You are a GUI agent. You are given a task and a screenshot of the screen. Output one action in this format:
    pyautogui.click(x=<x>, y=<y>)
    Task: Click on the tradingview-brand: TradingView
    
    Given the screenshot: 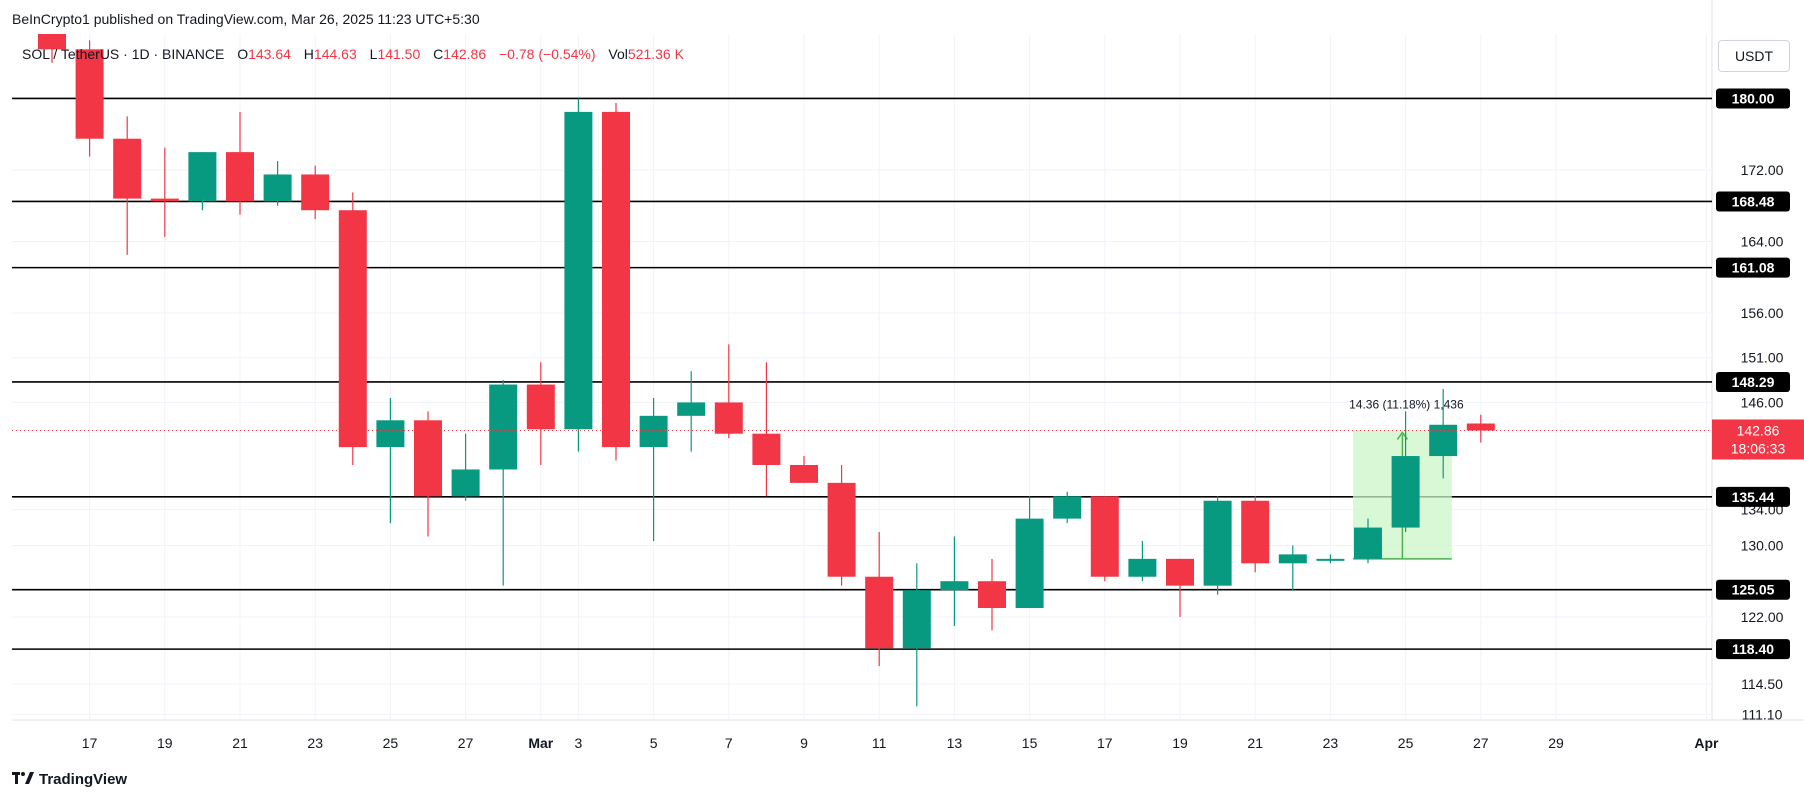 What is the action you would take?
    pyautogui.click(x=69, y=779)
    